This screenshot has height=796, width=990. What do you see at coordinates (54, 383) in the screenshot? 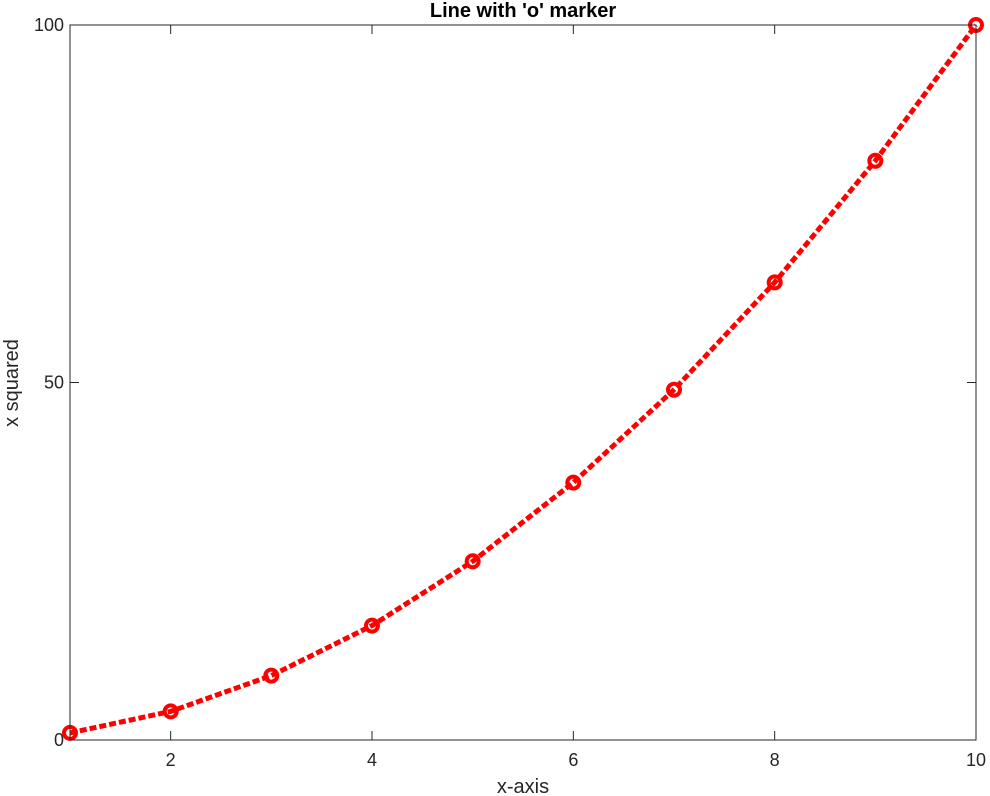
I see `y-tick-label: 50` at bounding box center [54, 383].